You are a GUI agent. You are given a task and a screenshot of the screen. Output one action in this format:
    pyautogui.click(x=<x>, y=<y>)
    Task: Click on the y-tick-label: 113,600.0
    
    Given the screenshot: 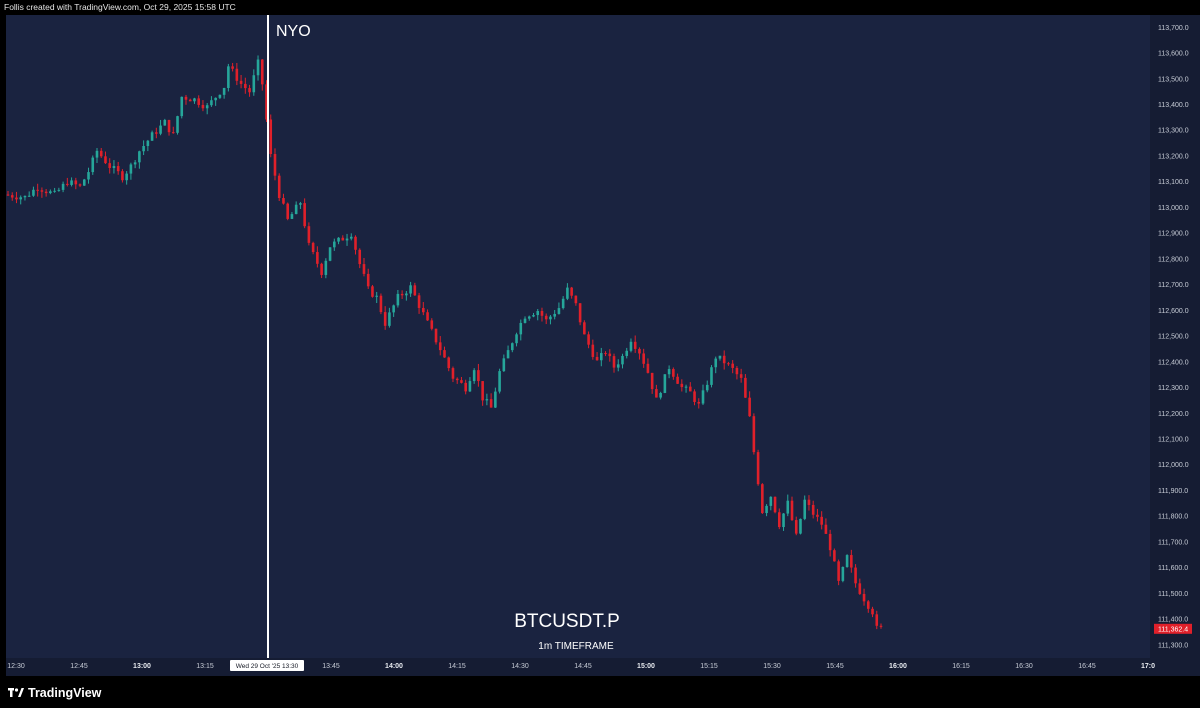 What is the action you would take?
    pyautogui.click(x=1173, y=54)
    